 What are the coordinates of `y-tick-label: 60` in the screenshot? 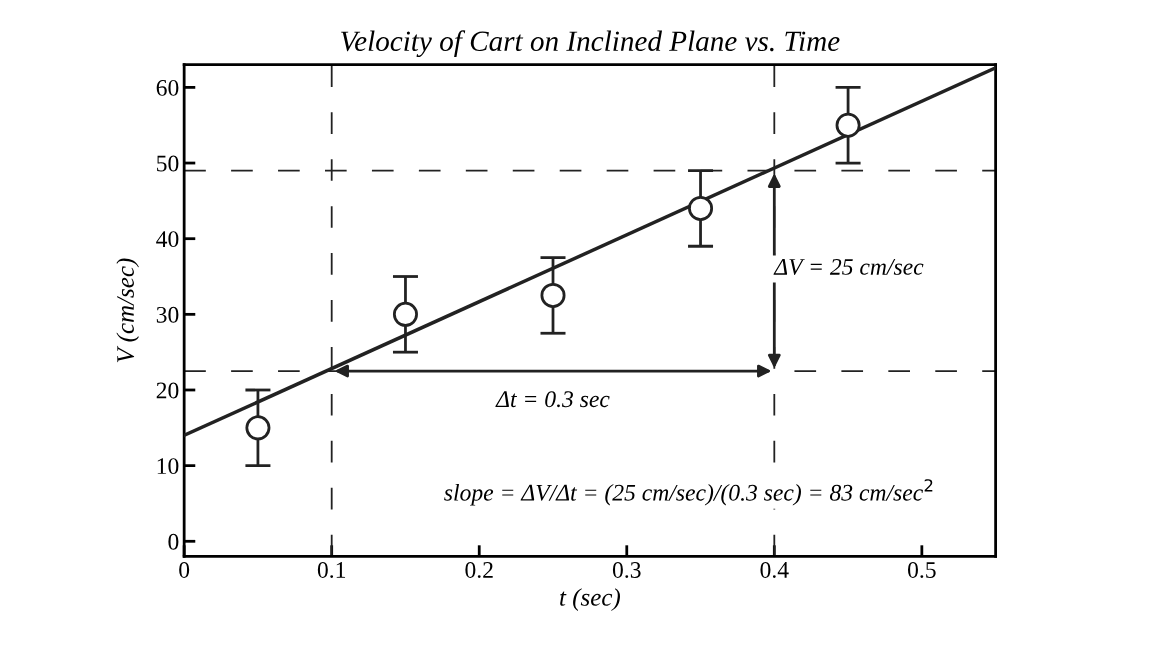 It's located at (167, 87).